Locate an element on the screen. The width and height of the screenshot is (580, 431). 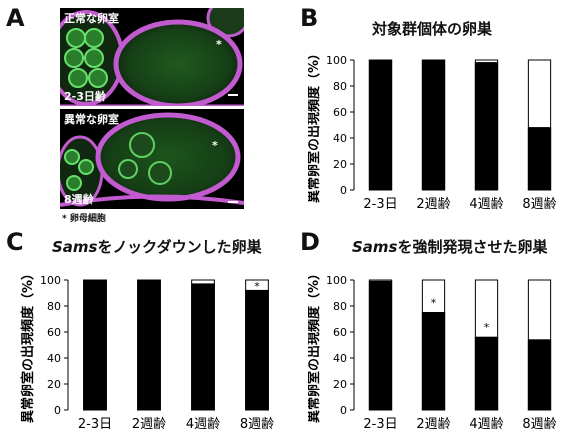
panel-c-y-tick-label: 40 is located at coordinates (54, 358).